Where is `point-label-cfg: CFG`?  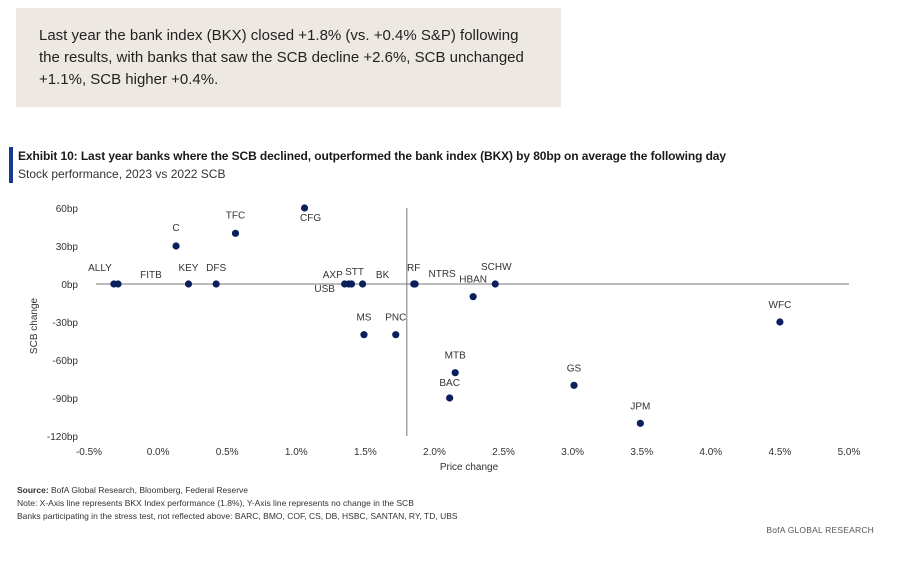 point-label-cfg: CFG is located at coordinates (310, 218).